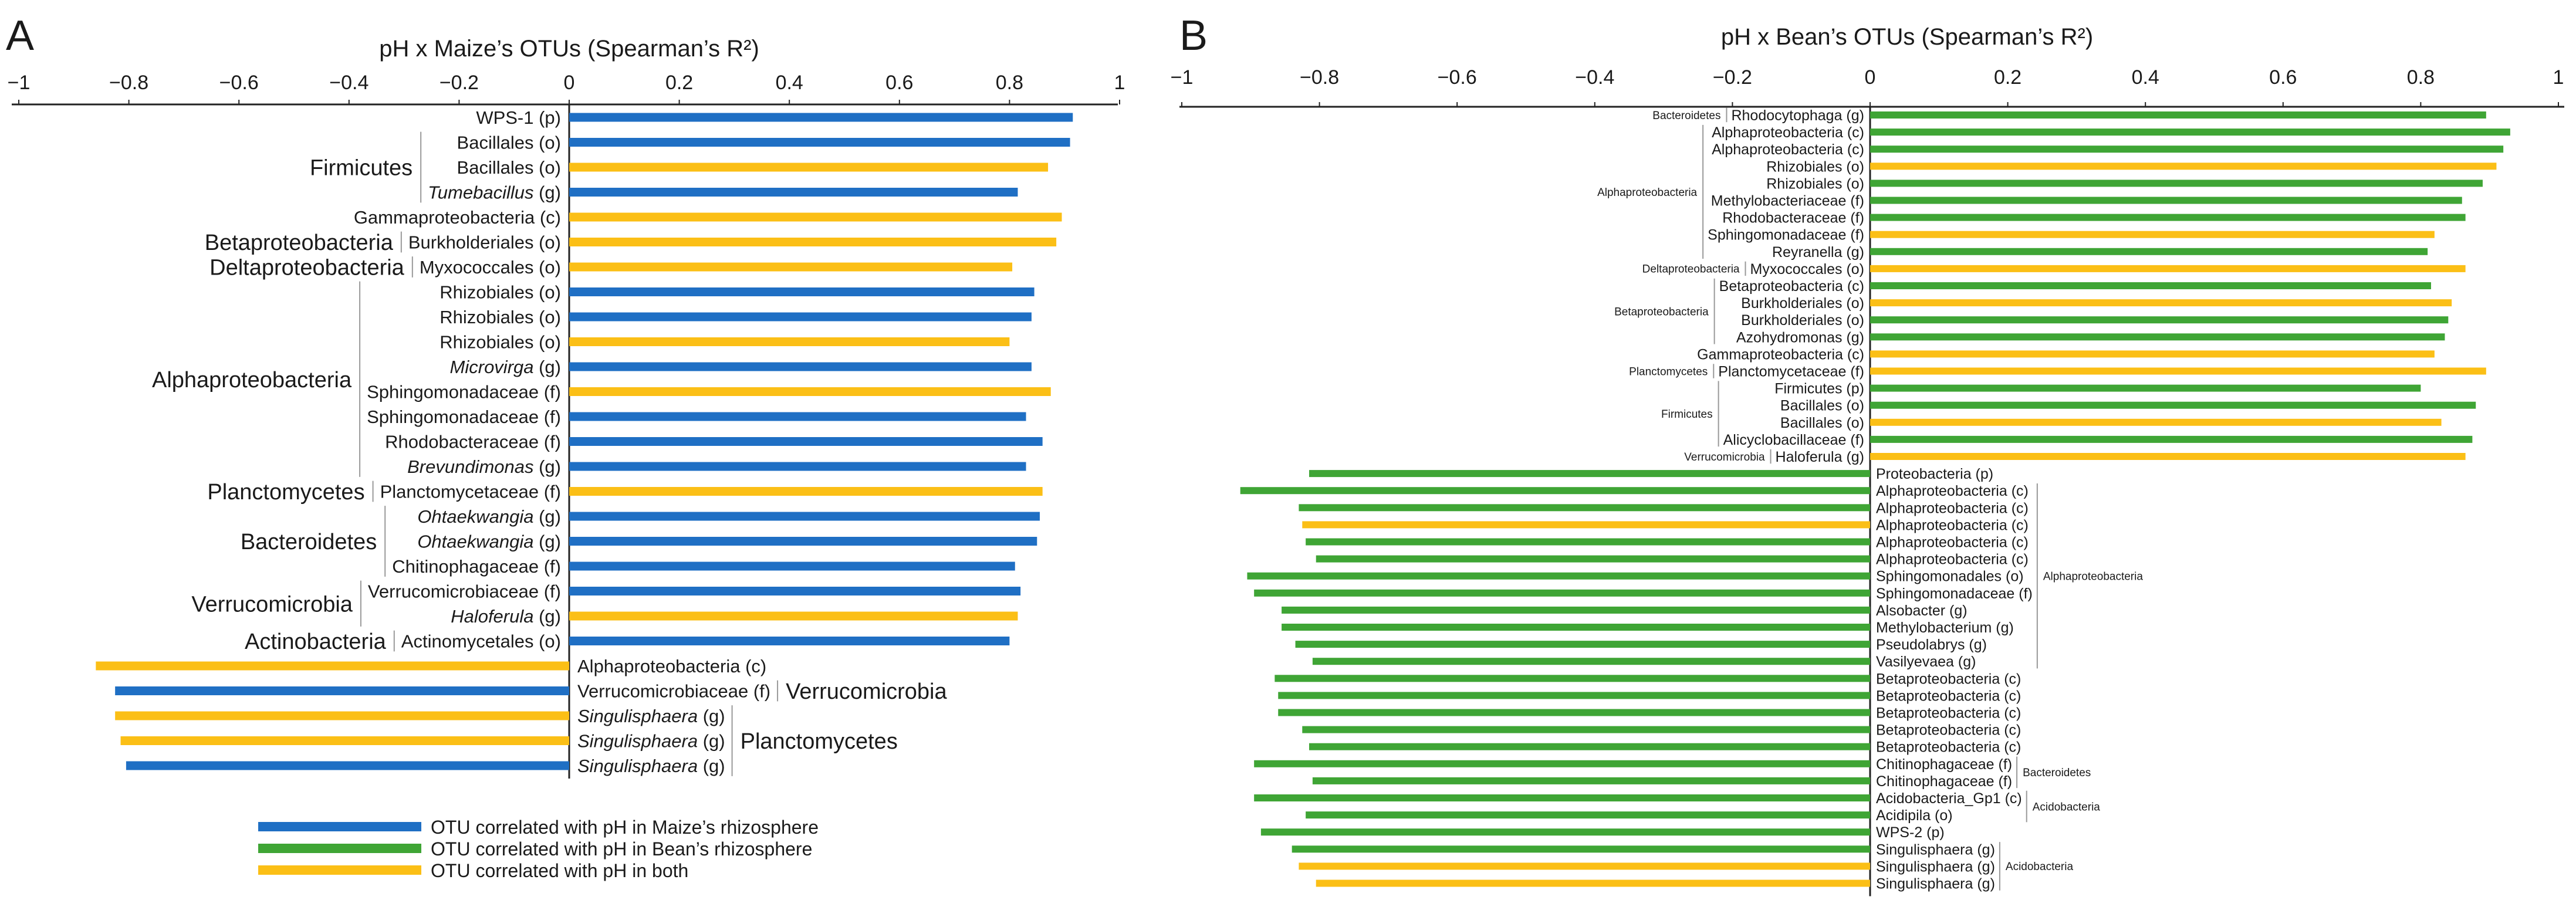 The height and width of the screenshot is (900, 2576). I want to click on bar-label: Sphingomonadales (o), so click(1950, 577).